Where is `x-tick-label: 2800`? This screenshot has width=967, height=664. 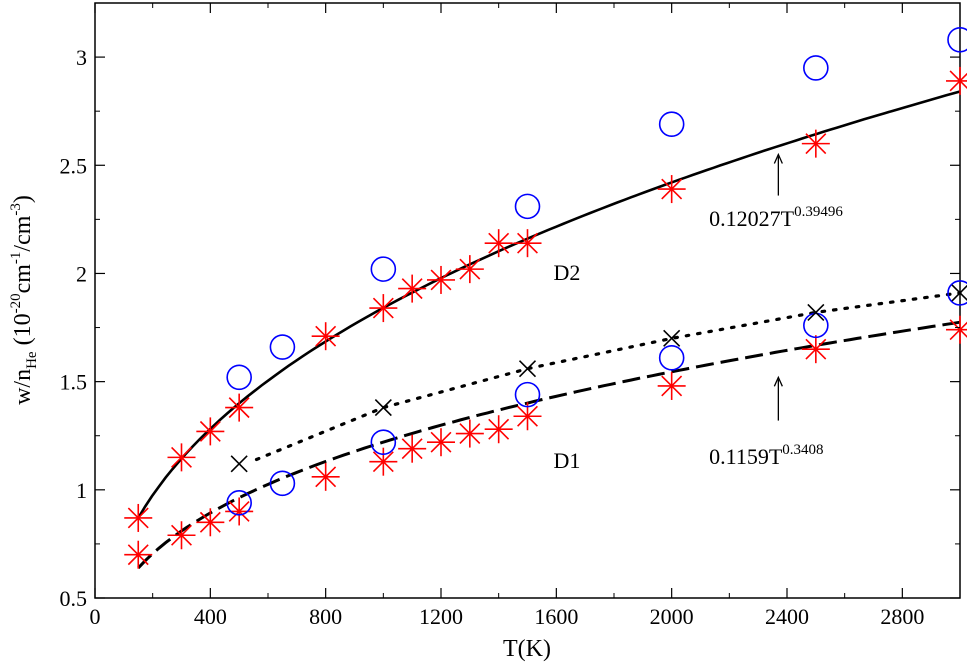 x-tick-label: 2800 is located at coordinates (902, 616).